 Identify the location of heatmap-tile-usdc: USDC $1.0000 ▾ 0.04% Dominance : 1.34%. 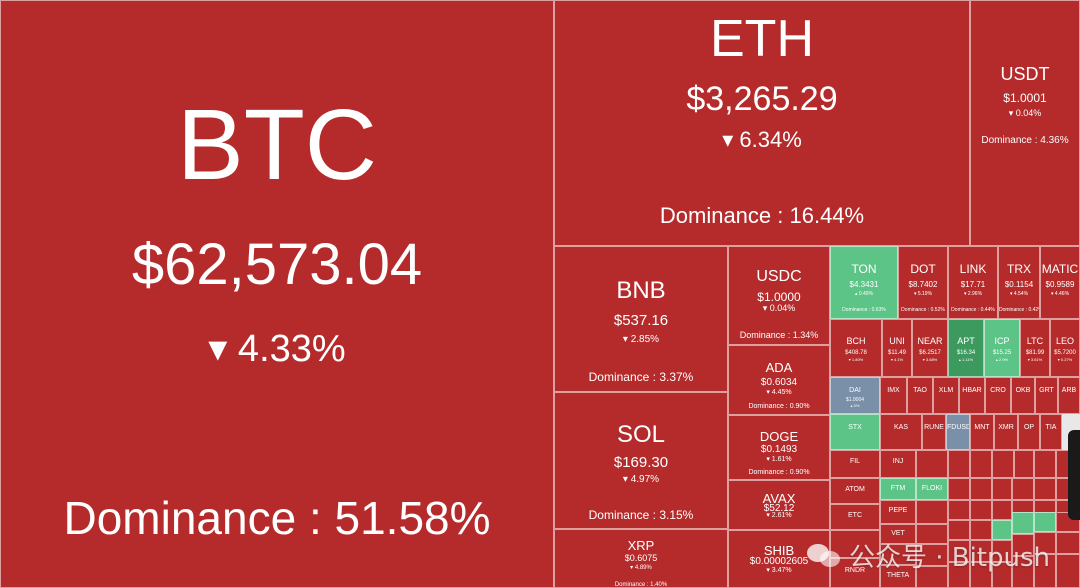
(779, 295).